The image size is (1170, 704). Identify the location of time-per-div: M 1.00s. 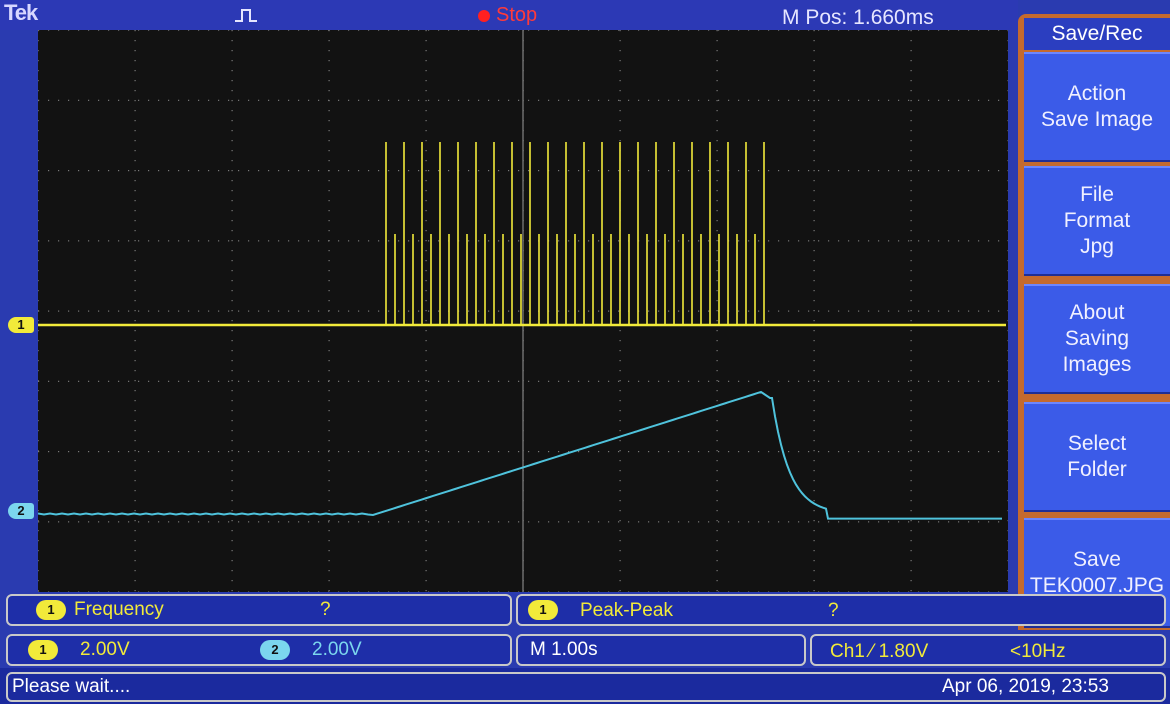
(564, 649).